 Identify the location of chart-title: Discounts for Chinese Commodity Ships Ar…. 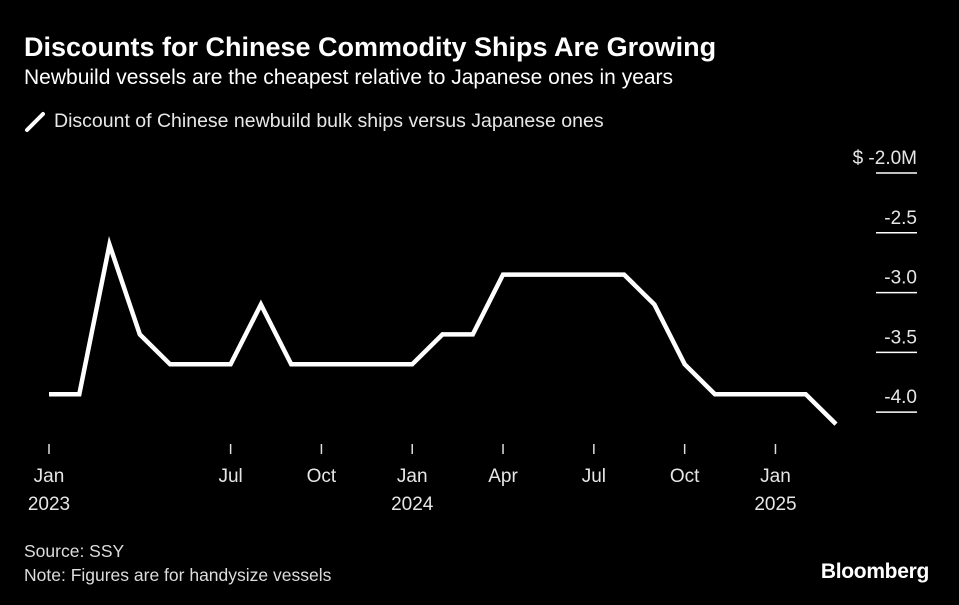
(370, 47).